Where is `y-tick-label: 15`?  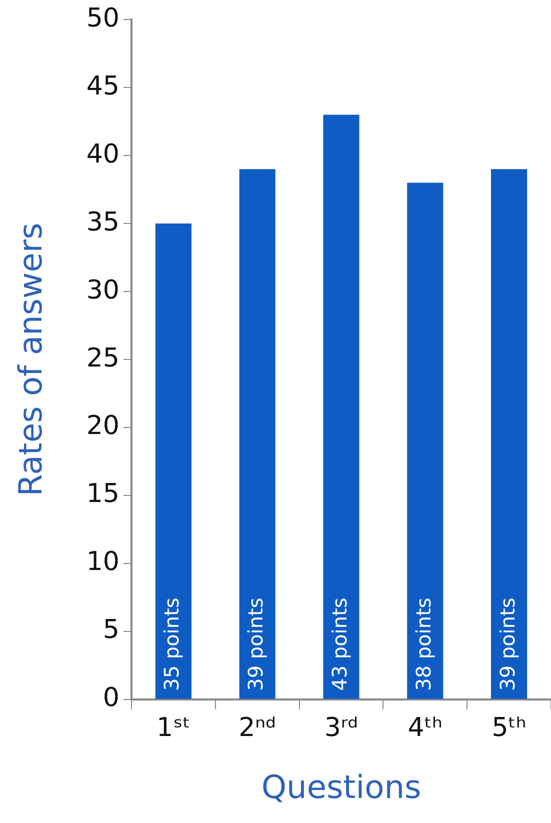 y-tick-label: 15 is located at coordinates (103, 494).